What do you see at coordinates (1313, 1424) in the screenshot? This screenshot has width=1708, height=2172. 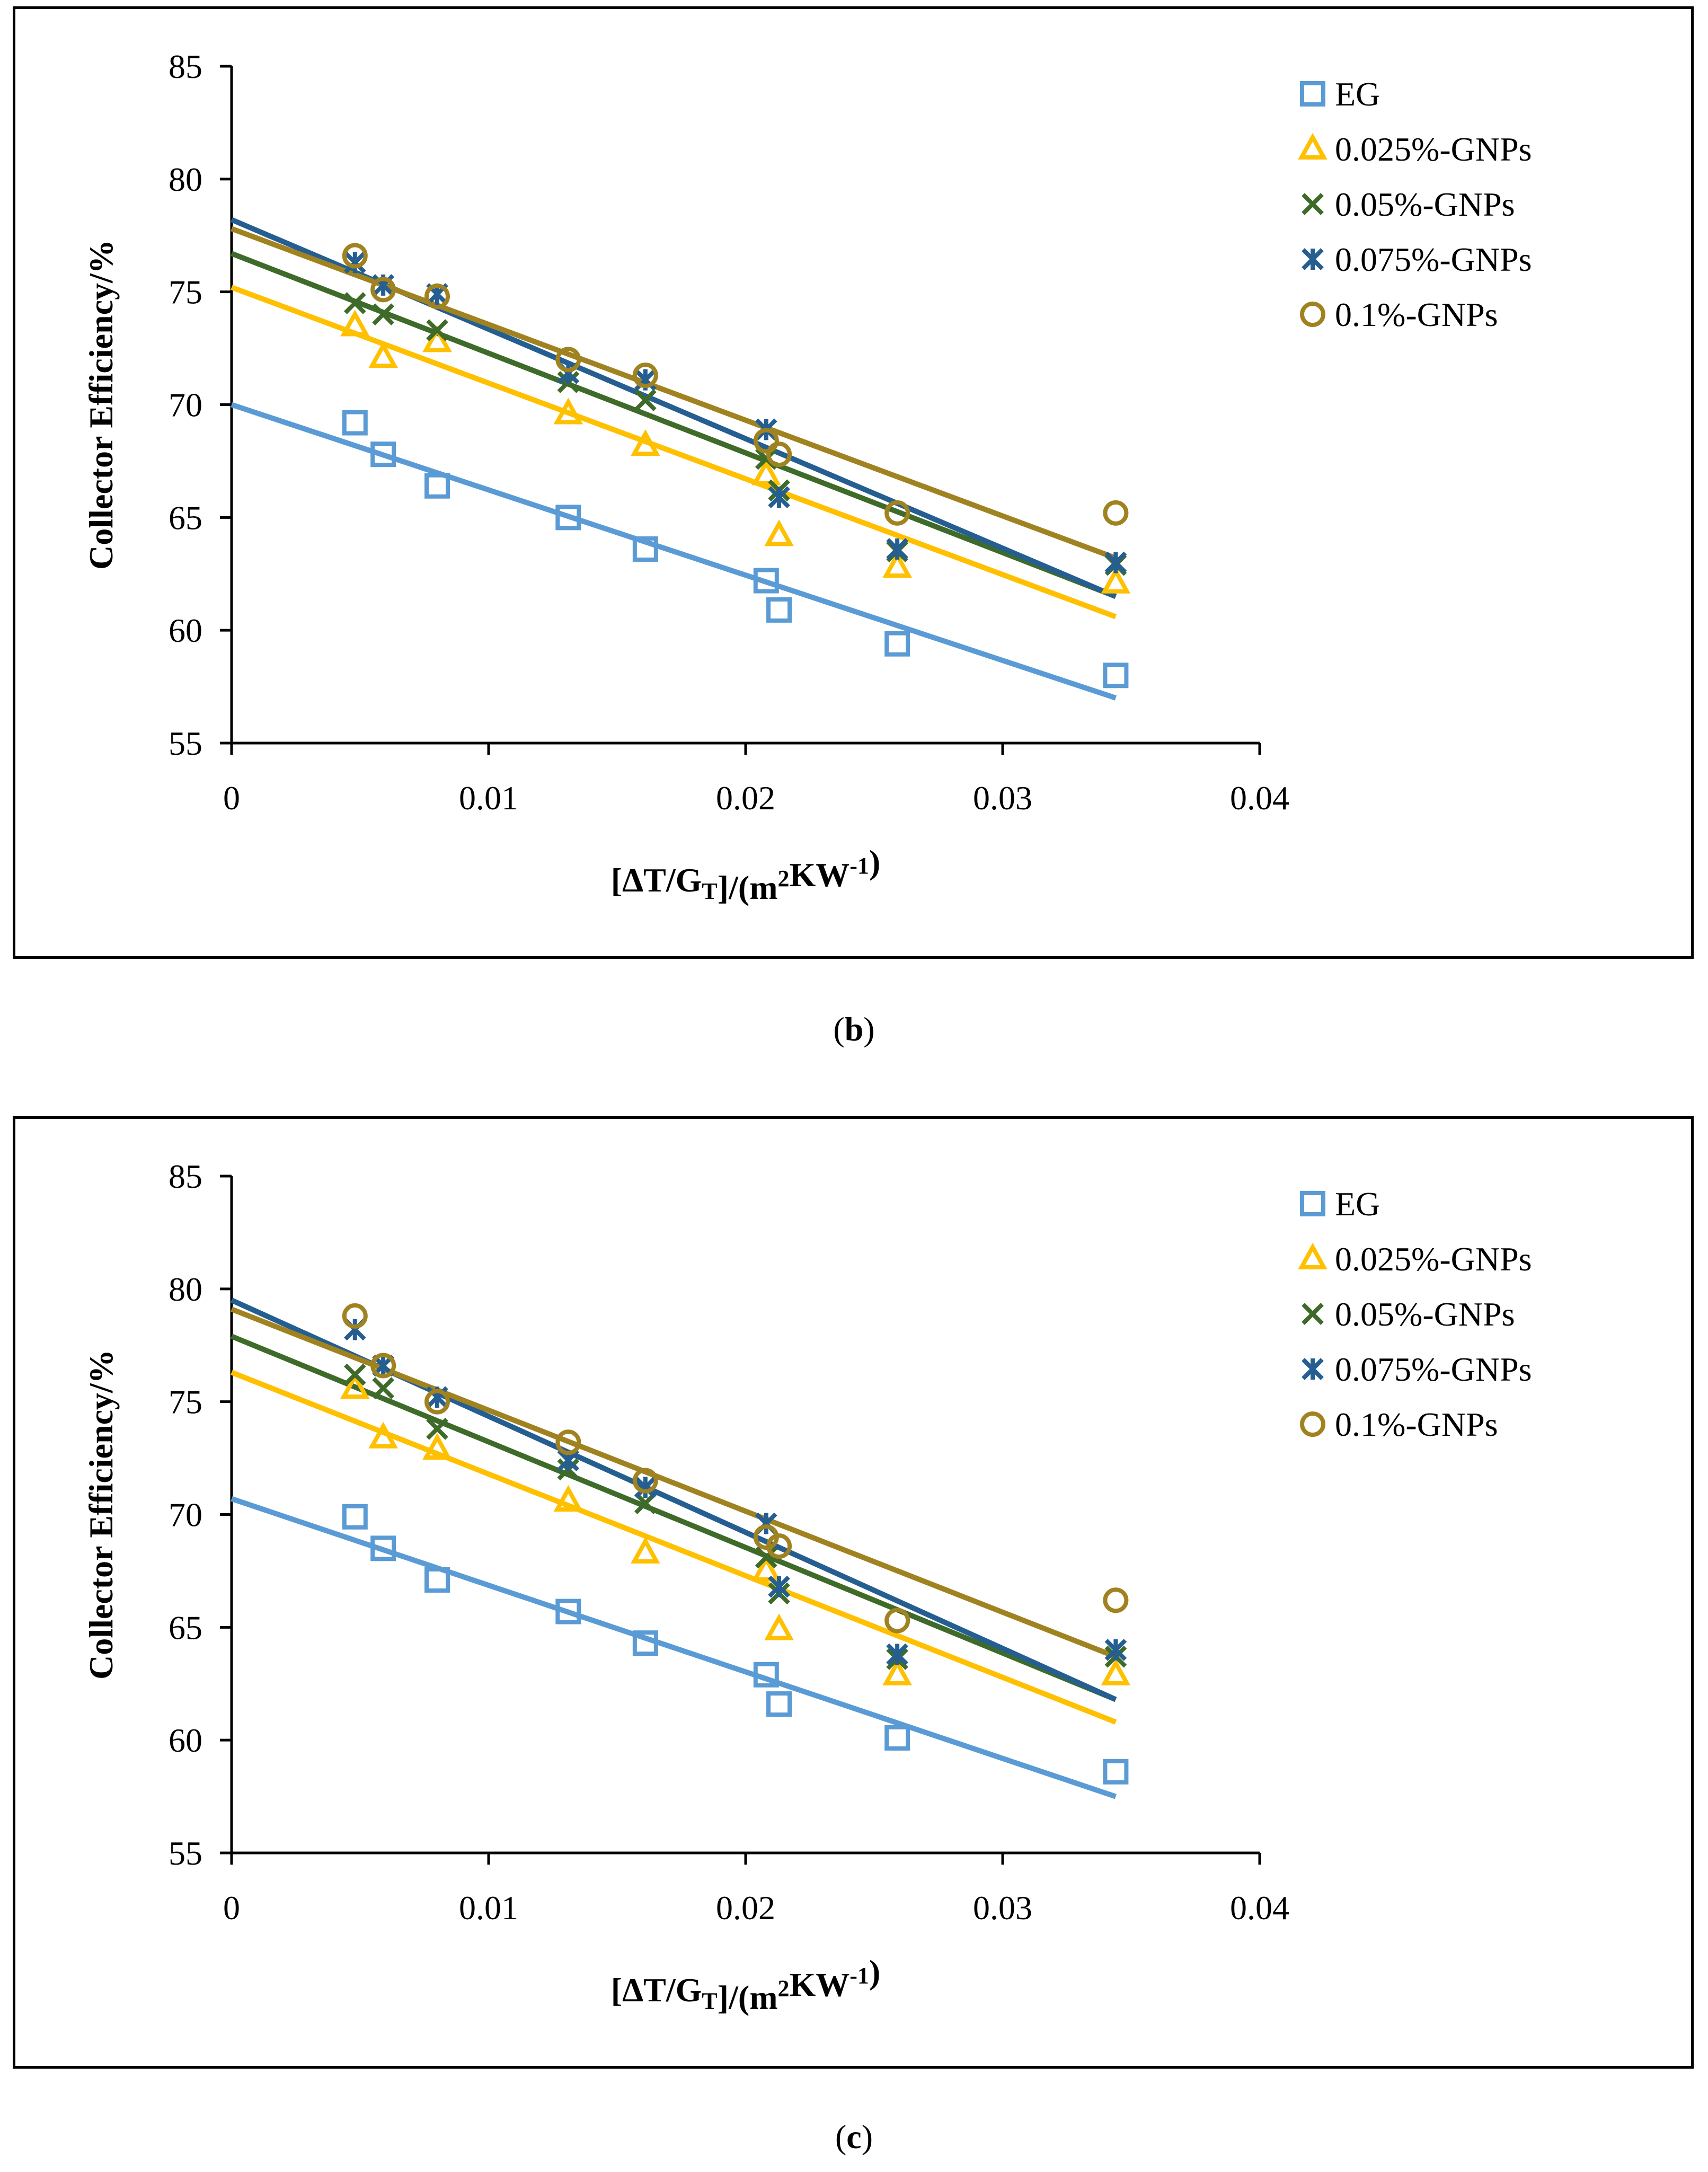 I see `legend-marker-0-1-gnps` at bounding box center [1313, 1424].